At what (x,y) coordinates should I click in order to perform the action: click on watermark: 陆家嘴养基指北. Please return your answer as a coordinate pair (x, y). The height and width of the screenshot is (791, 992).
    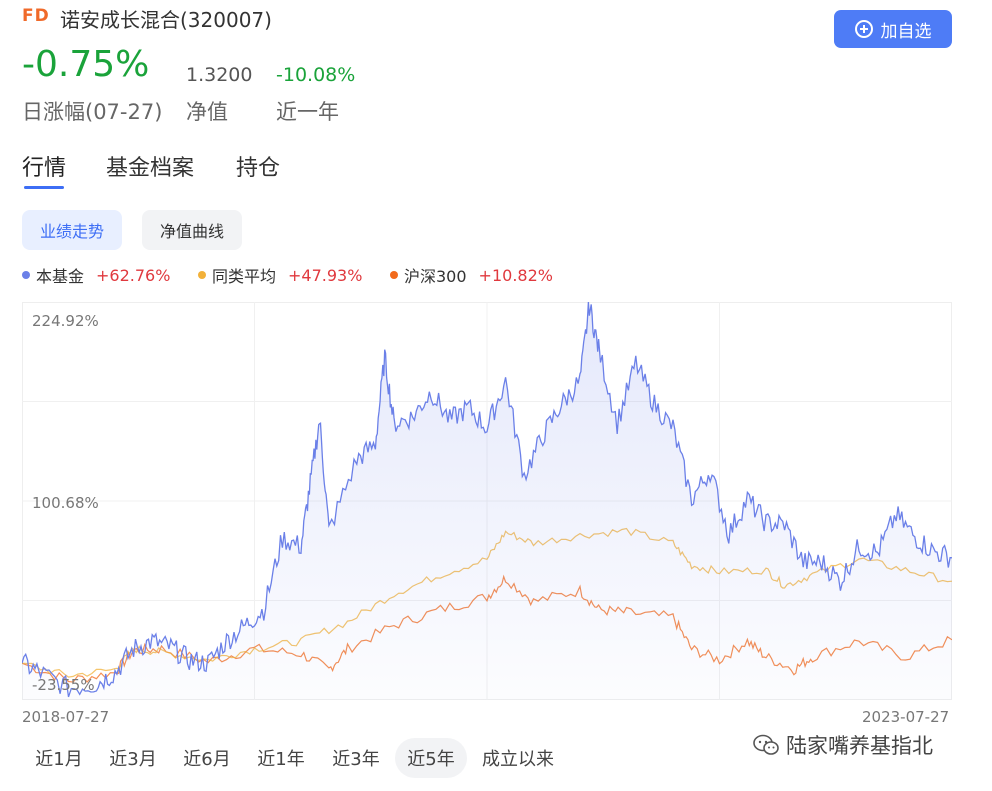
    Looking at the image, I should click on (842, 745).